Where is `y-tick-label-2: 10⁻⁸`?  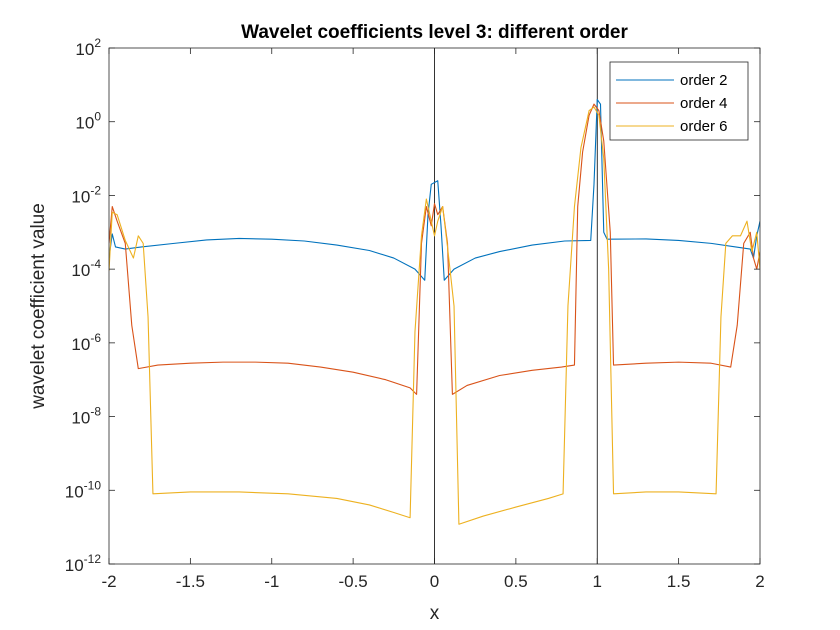
y-tick-label-2: 10⁻⁸ is located at coordinates (86, 416).